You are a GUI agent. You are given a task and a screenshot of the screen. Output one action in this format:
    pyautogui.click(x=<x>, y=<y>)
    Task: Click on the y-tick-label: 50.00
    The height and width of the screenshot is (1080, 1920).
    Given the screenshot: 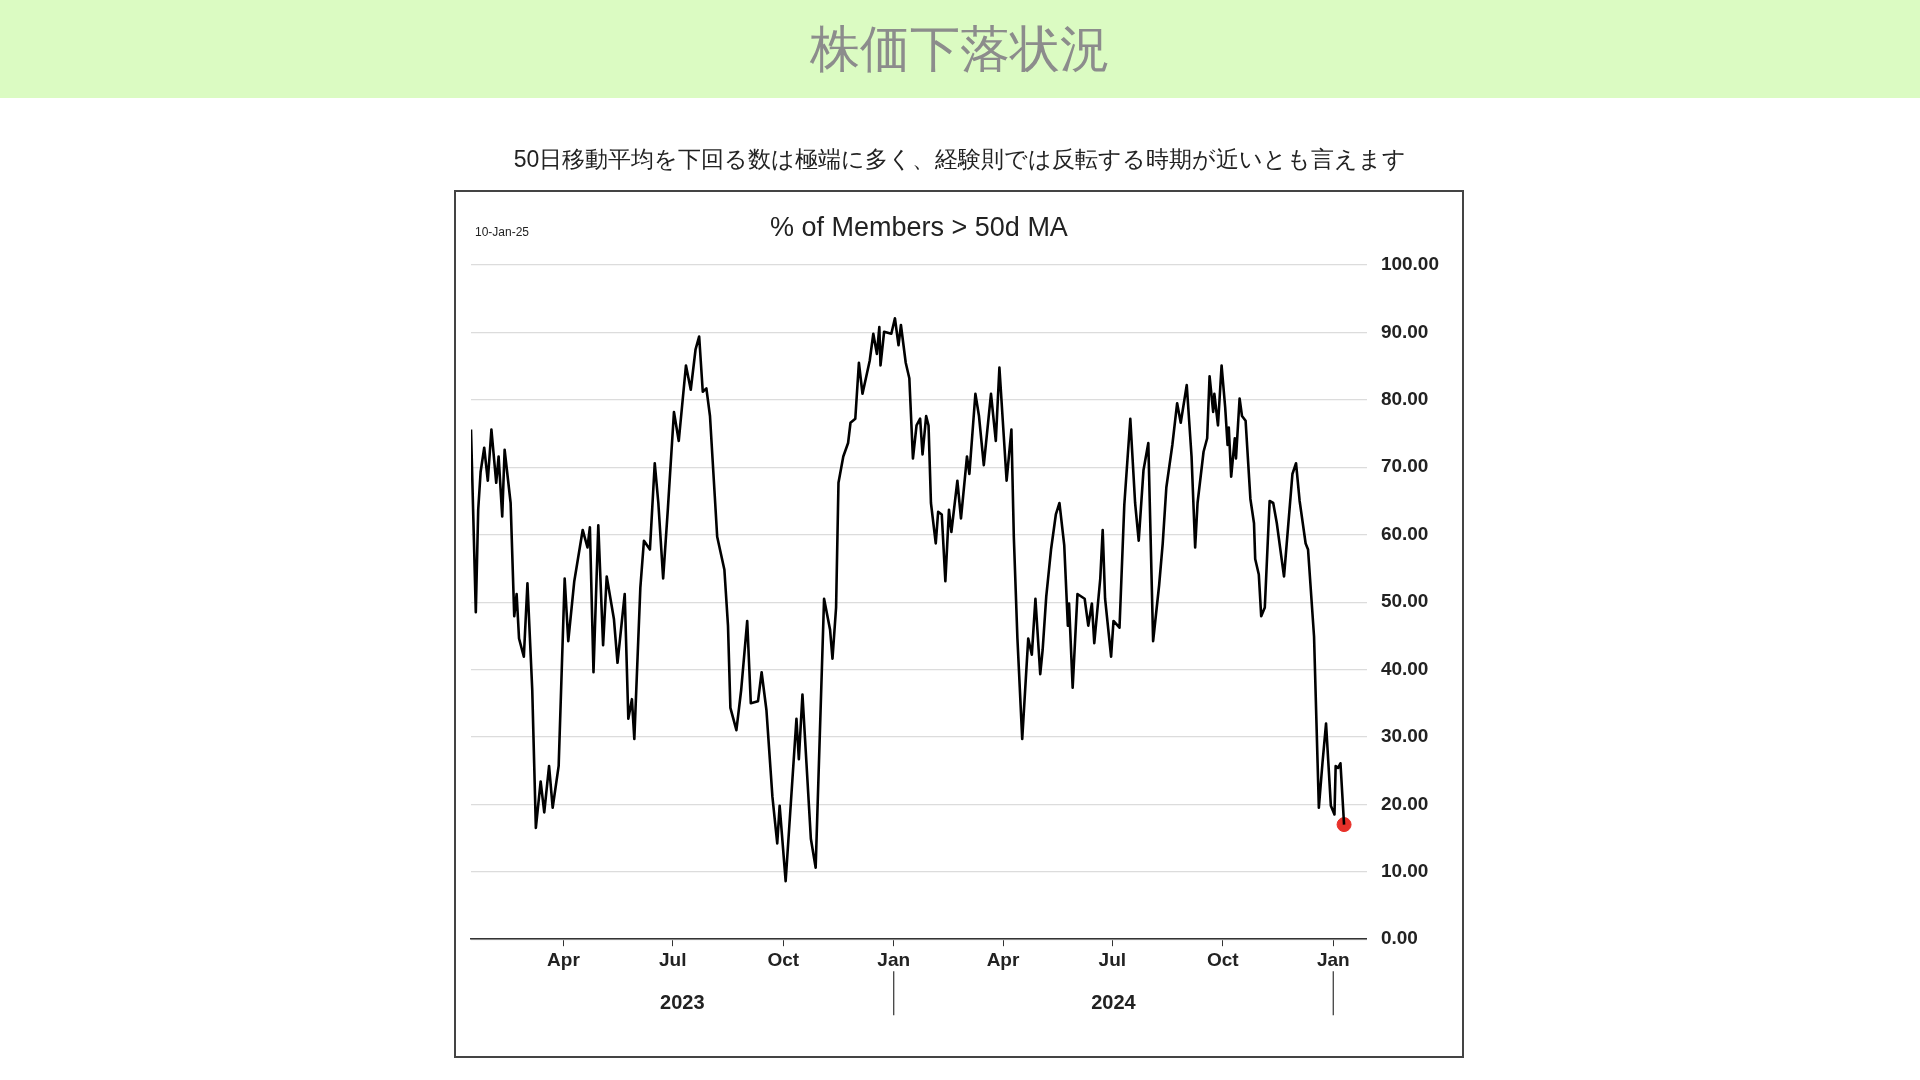 What is the action you would take?
    pyautogui.click(x=1404, y=601)
    